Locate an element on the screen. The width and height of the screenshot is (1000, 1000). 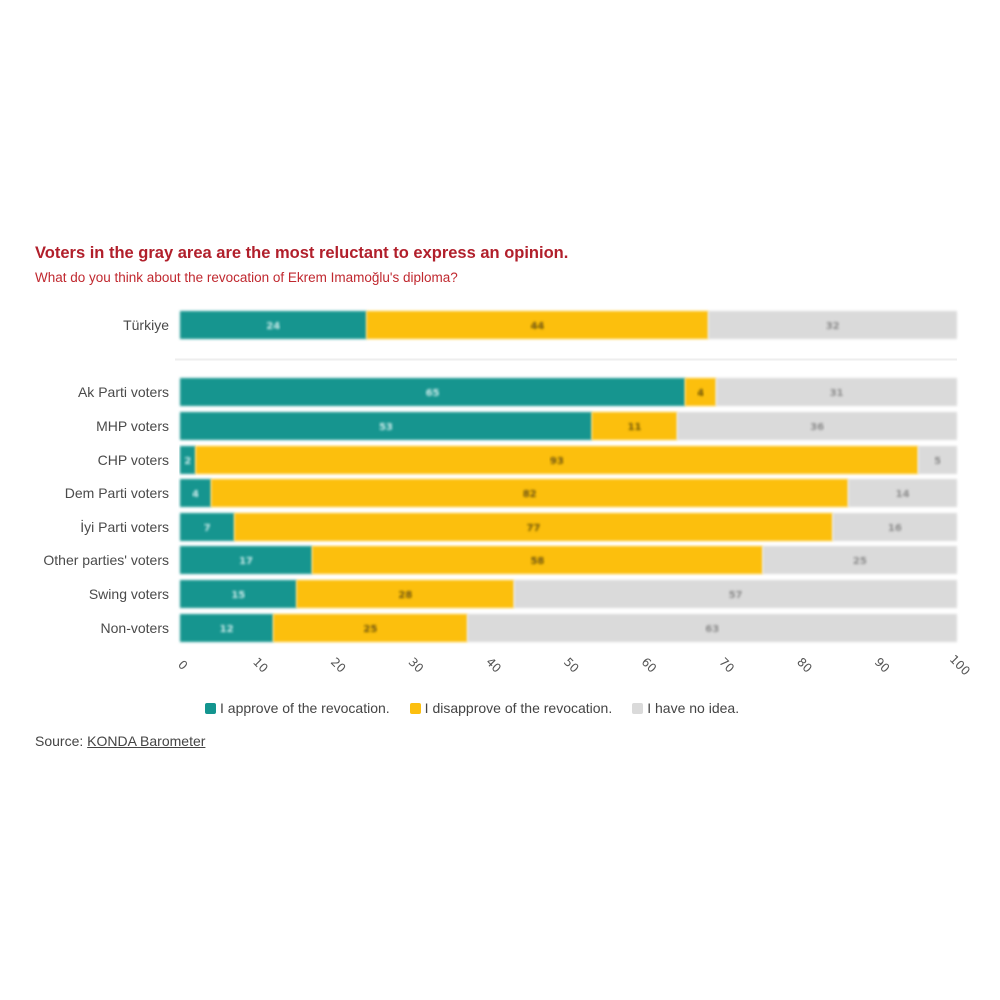
bar-value-label-approve-chp-voters: 2 is located at coordinates (187, 461).